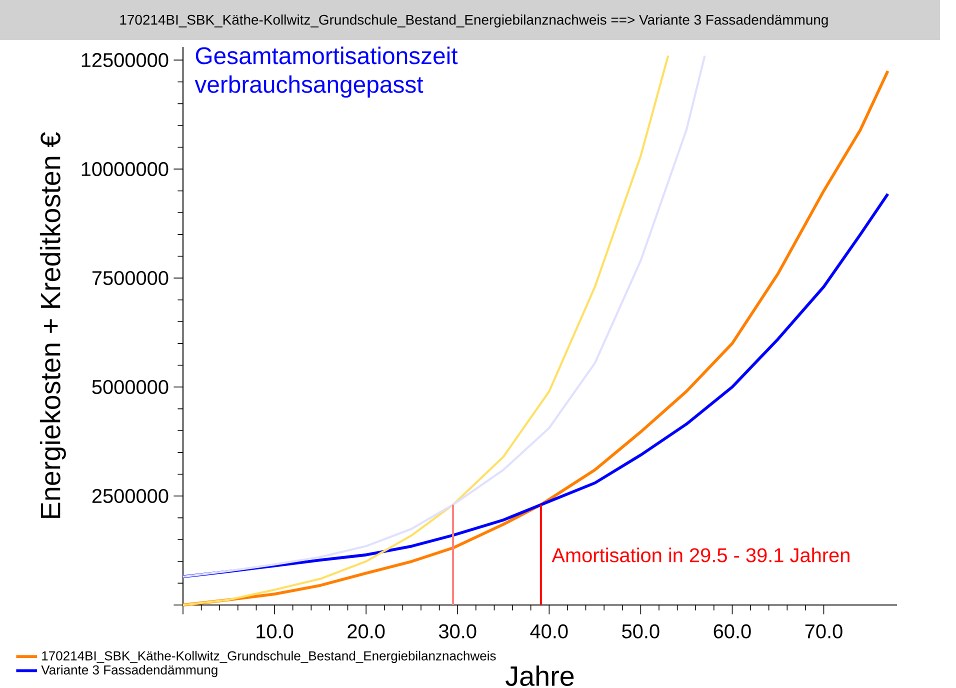  What do you see at coordinates (549, 631) in the screenshot?
I see `x-tick-label: 40.0` at bounding box center [549, 631].